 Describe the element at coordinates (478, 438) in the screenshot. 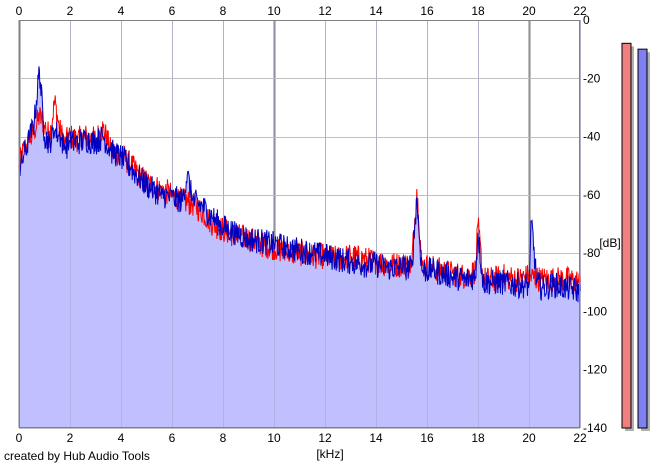

I see `x-tick-label-bottom: 18` at that location.